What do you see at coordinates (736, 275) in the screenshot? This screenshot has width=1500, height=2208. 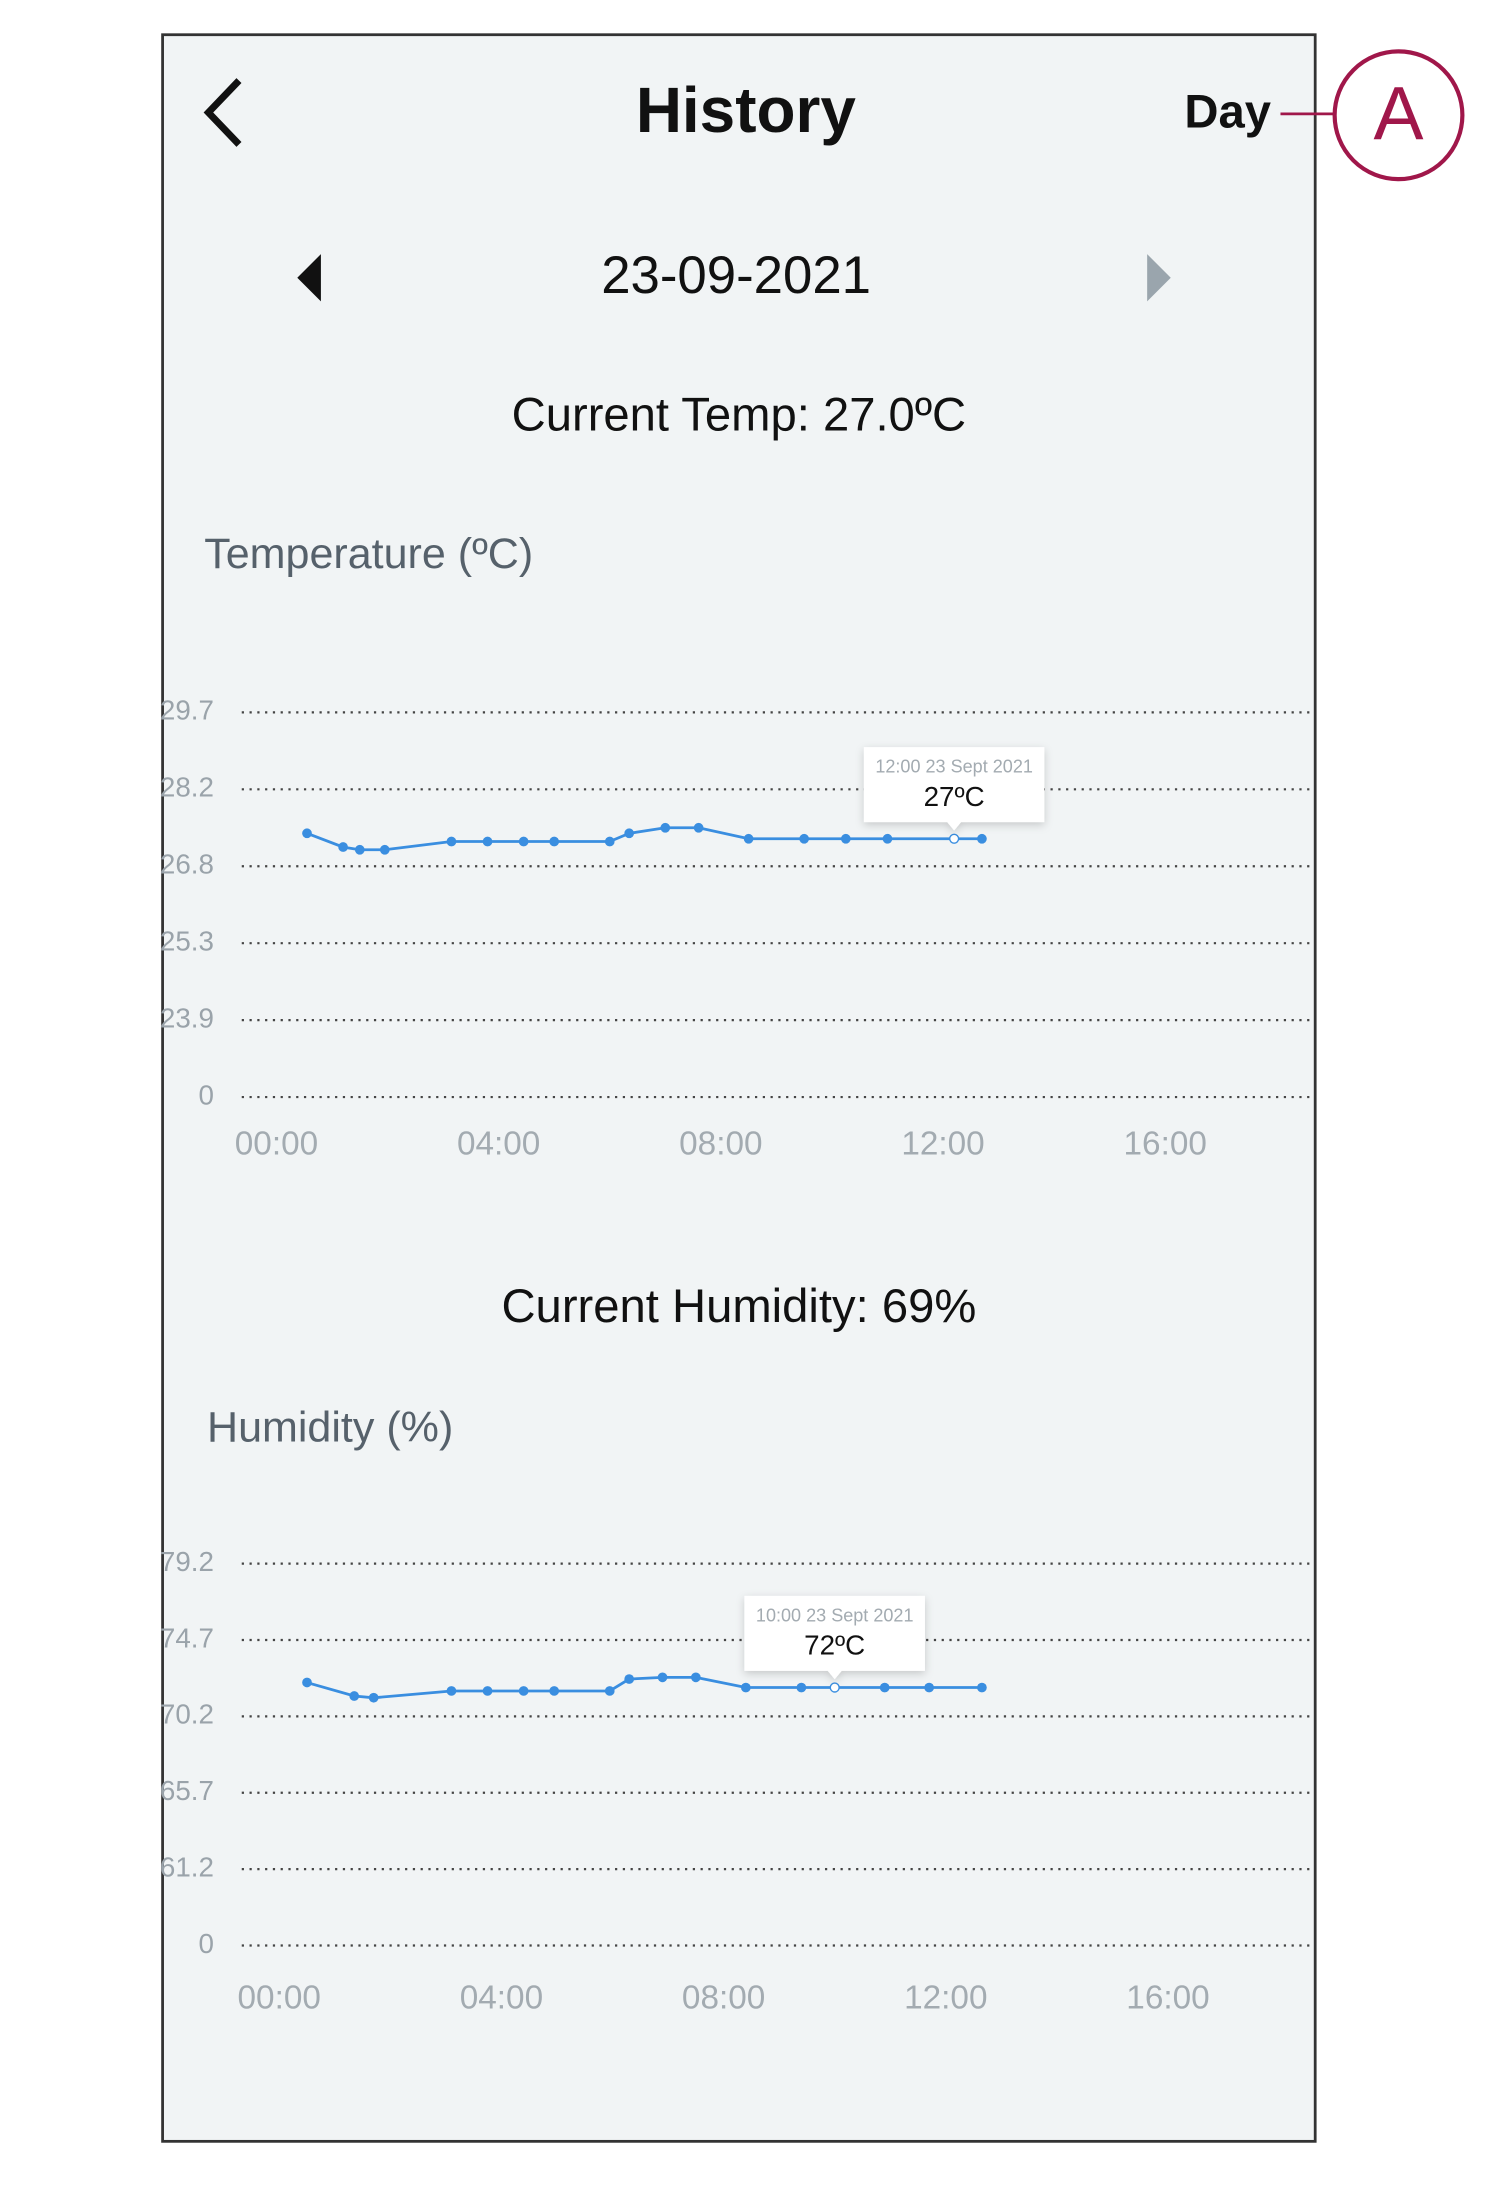 I see `date-label: 23-09-2021` at bounding box center [736, 275].